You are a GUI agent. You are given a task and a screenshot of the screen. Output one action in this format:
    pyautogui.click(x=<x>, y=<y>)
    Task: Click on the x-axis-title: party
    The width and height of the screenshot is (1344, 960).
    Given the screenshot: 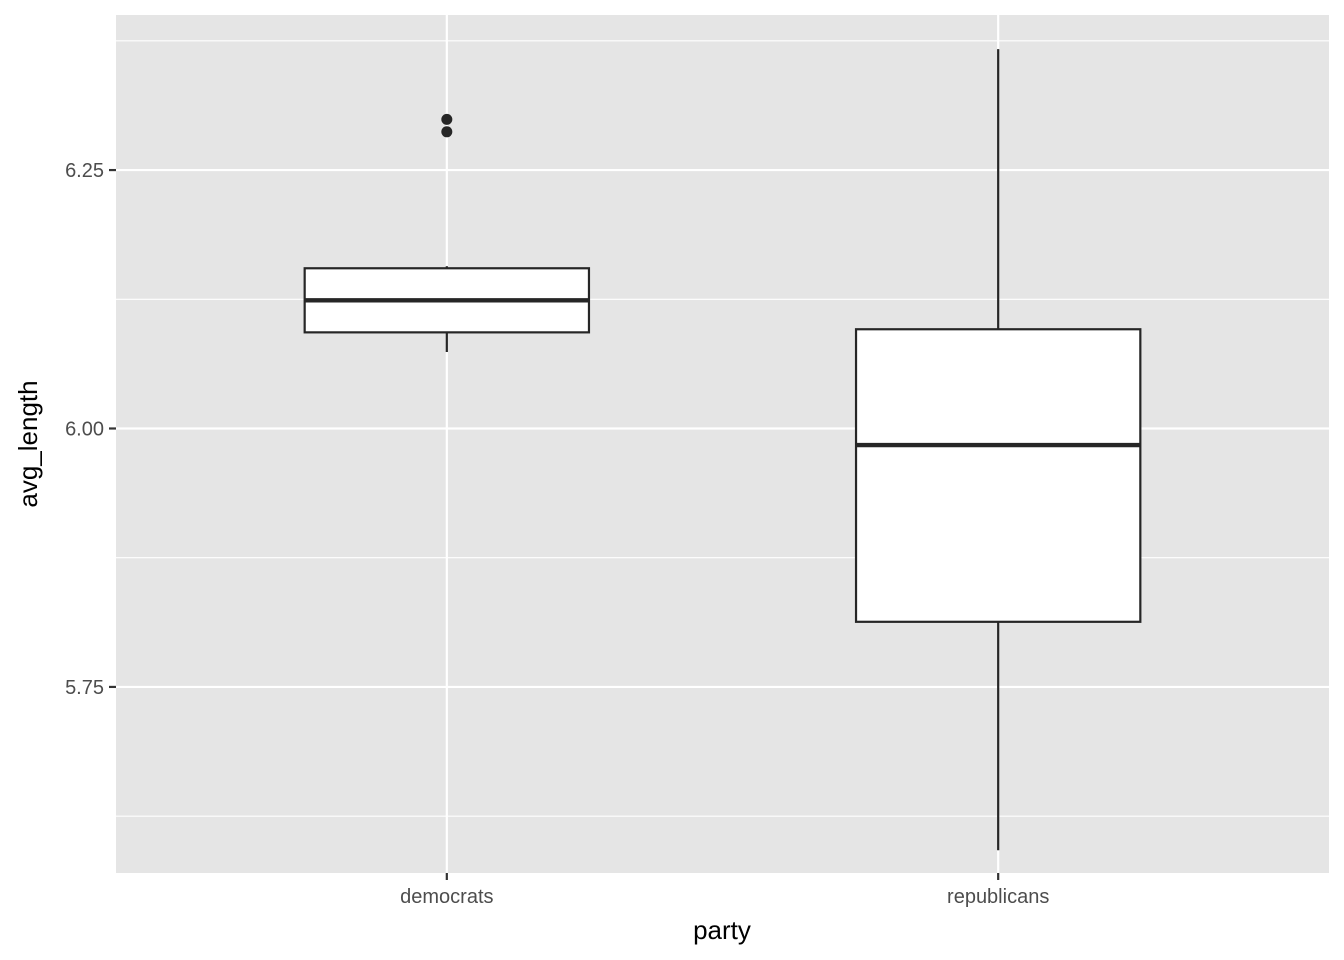 What is the action you would take?
    pyautogui.click(x=722, y=930)
    